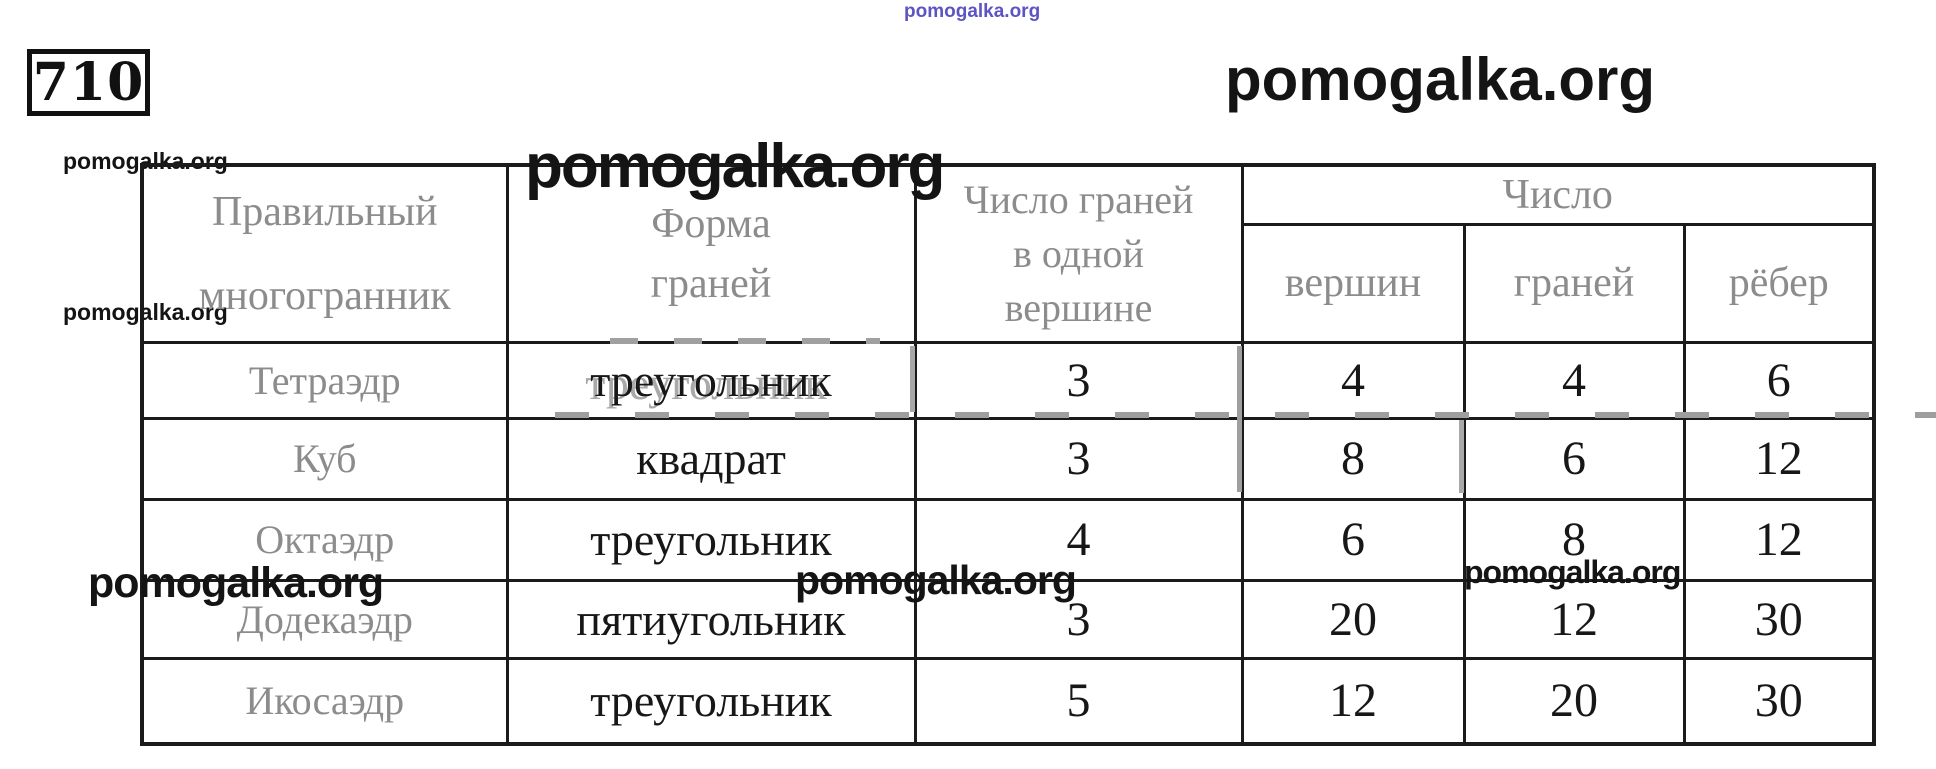 The height and width of the screenshot is (769, 1936). I want to click on header-vertices: вершин, so click(1353, 283).